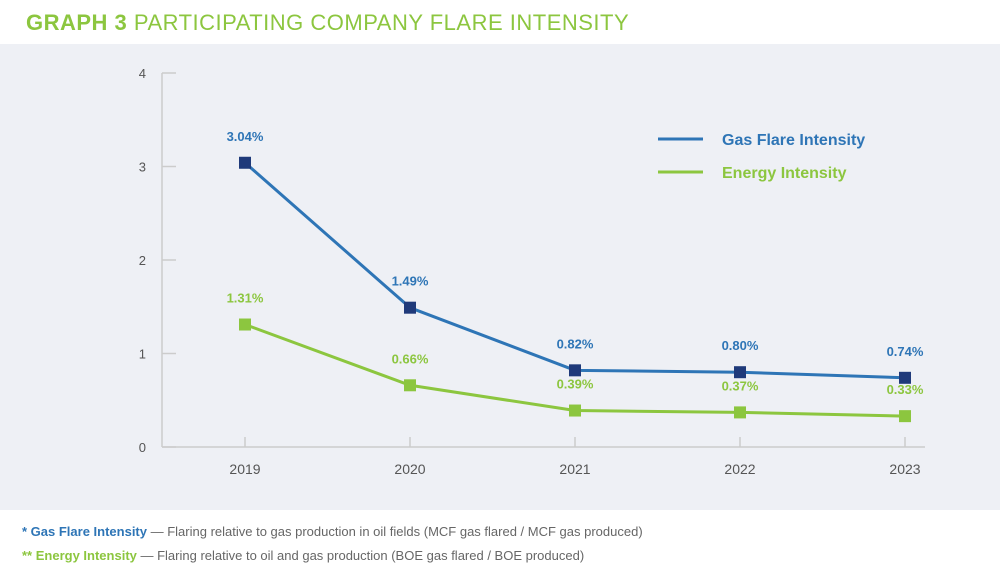 This screenshot has height=580, width=1000. What do you see at coordinates (142, 354) in the screenshot?
I see `y-tick-label: 1` at bounding box center [142, 354].